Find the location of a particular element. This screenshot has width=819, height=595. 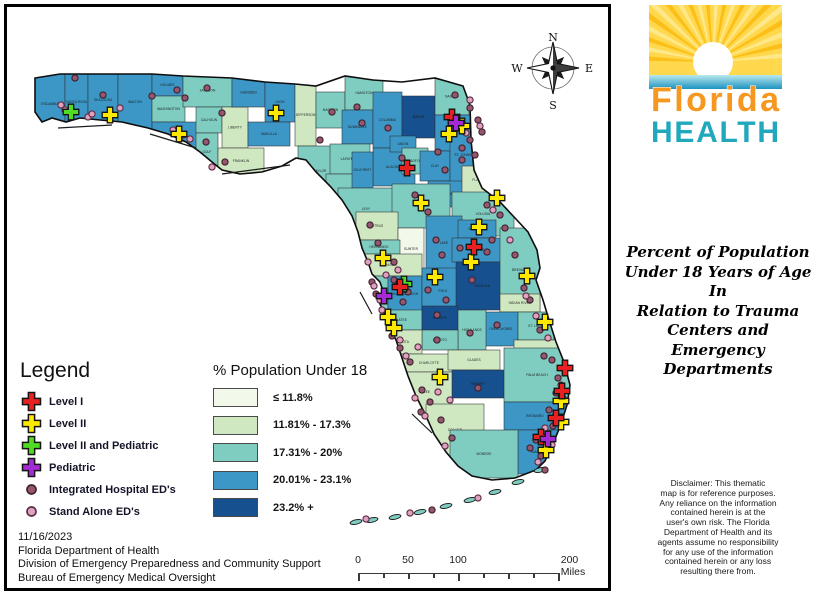

county-label: CHARLOTTE is located at coordinates (429, 363).